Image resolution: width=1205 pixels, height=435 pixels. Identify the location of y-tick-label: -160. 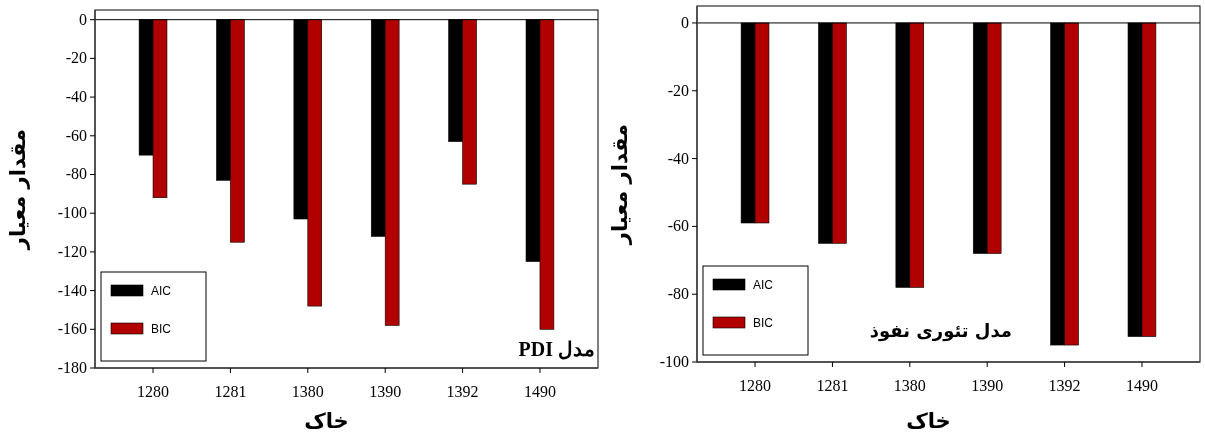
(72, 329).